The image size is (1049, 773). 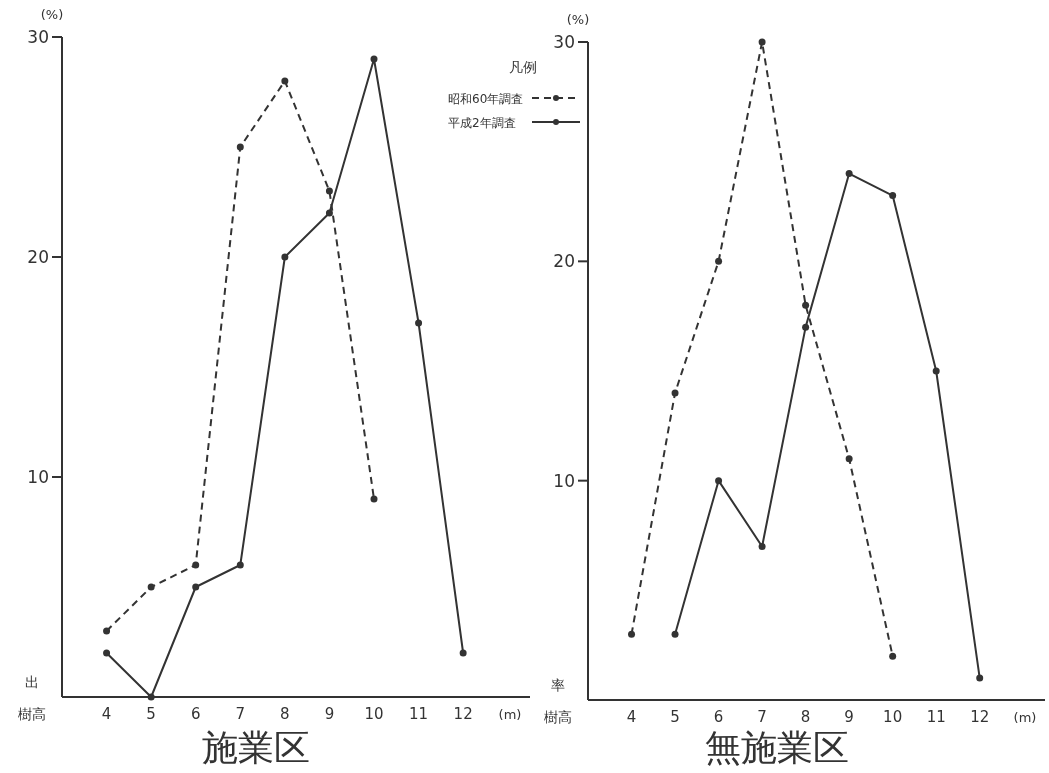 What do you see at coordinates (256, 747) in the screenshot?
I see `text: 施業区` at bounding box center [256, 747].